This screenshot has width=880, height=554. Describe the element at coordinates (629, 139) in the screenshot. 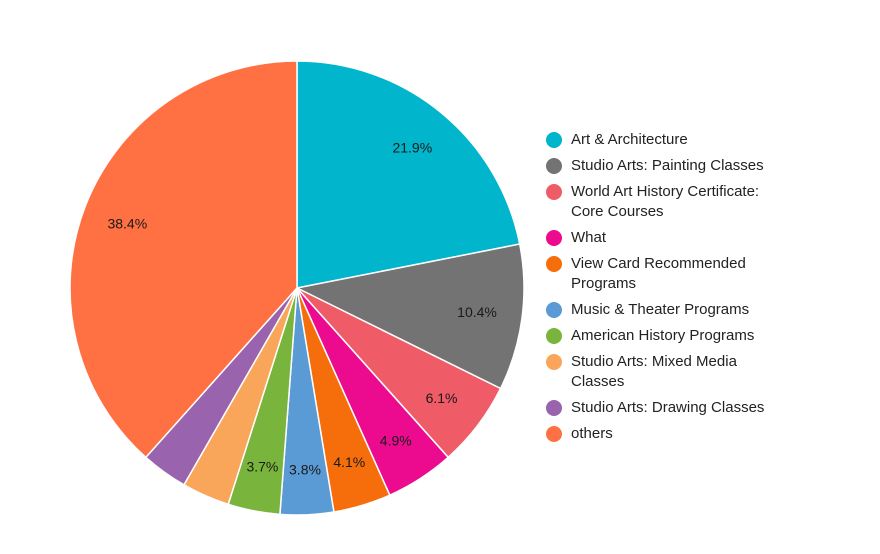

I see `legend-label: Art & Architecture` at that location.